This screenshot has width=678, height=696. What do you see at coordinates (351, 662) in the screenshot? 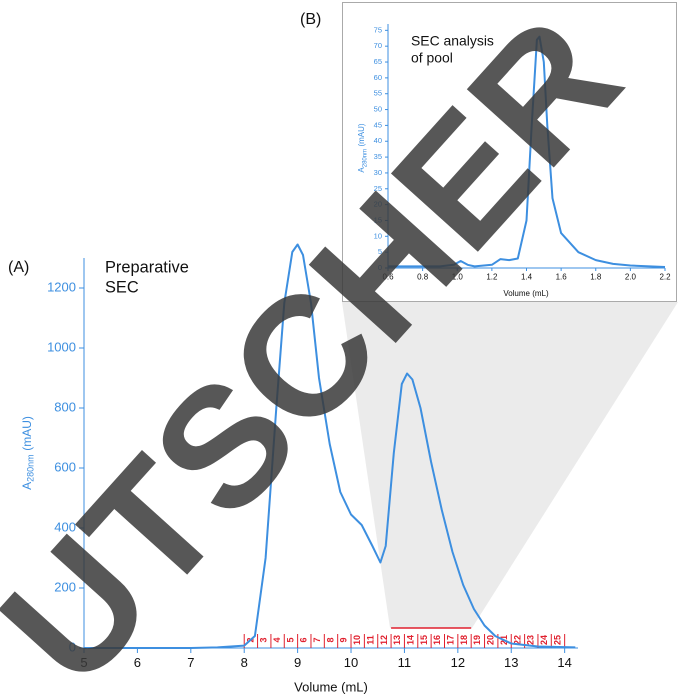
I see `x-tick-label: 10` at bounding box center [351, 662].